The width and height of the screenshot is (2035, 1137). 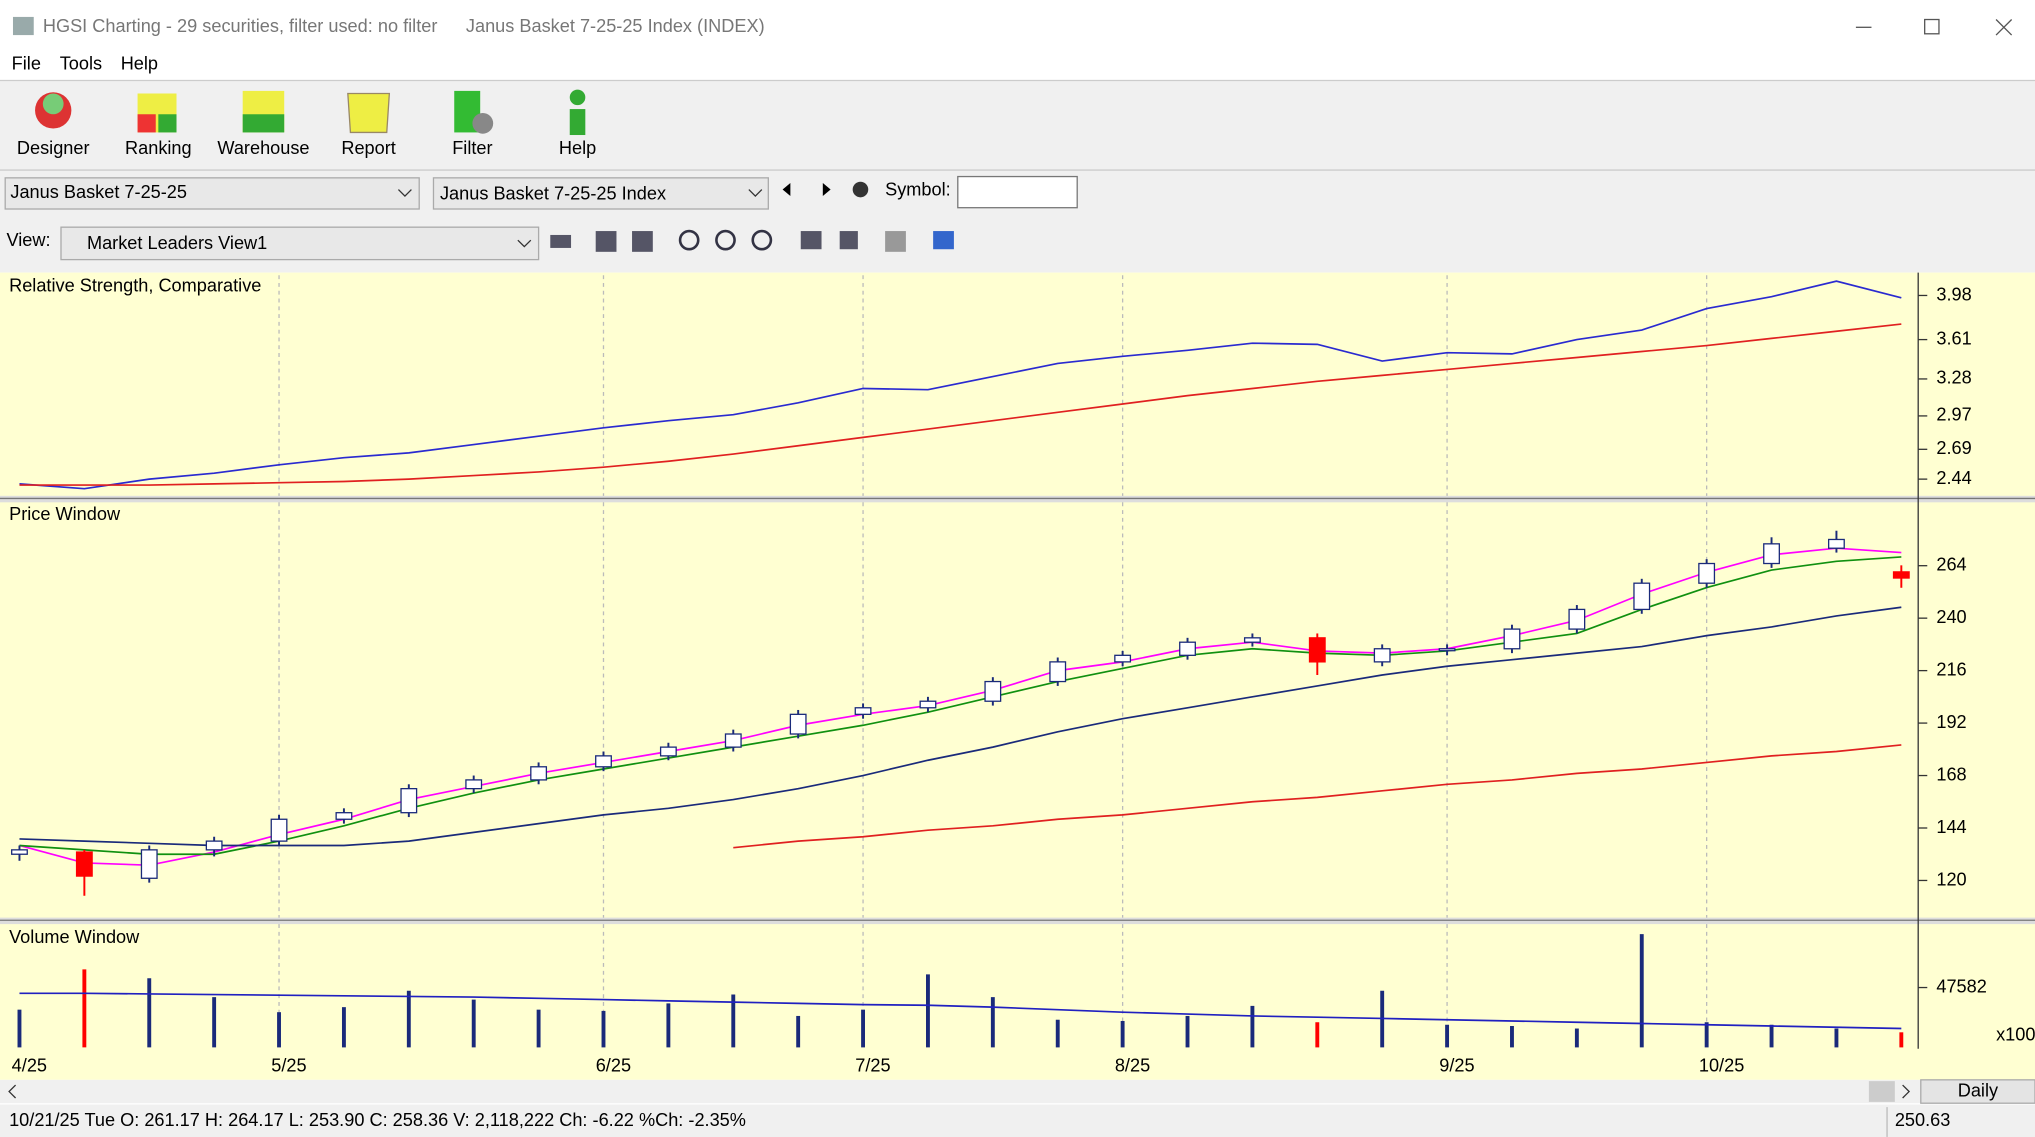 I want to click on status-bar, so click(x=1017, y=1120).